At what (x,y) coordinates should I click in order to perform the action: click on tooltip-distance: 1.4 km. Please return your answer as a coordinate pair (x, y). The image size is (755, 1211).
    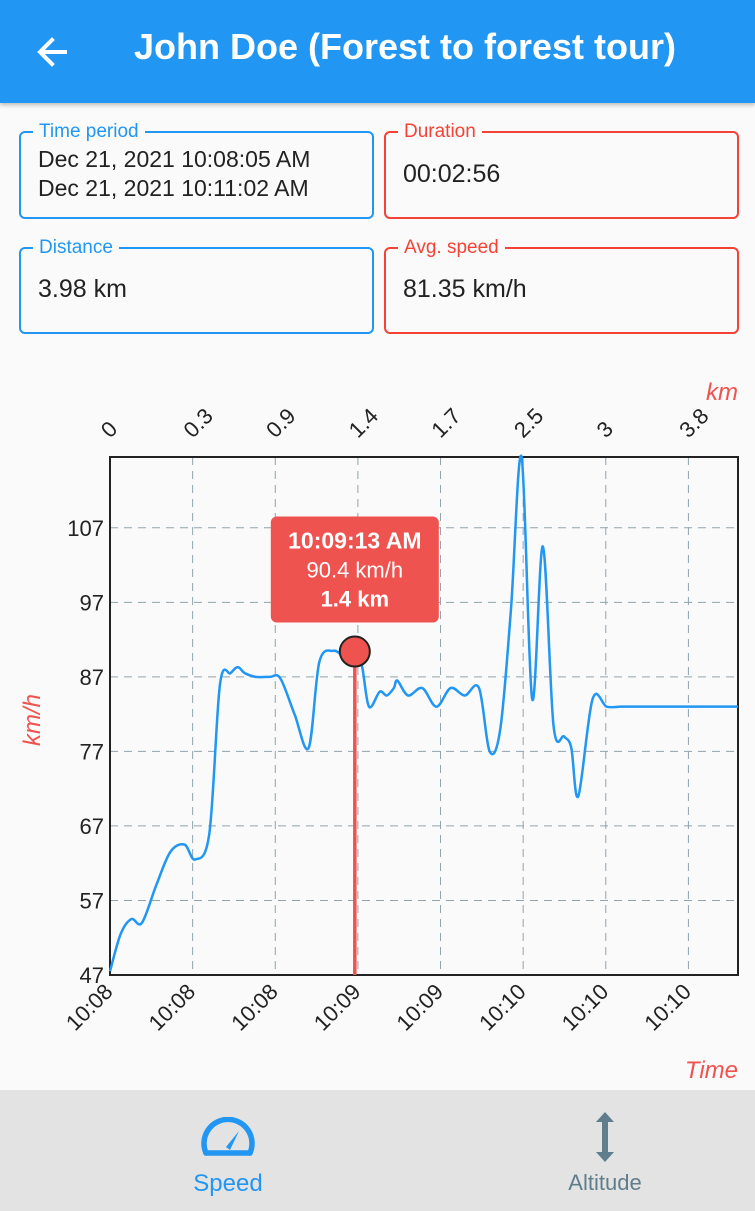
    Looking at the image, I should click on (355, 599).